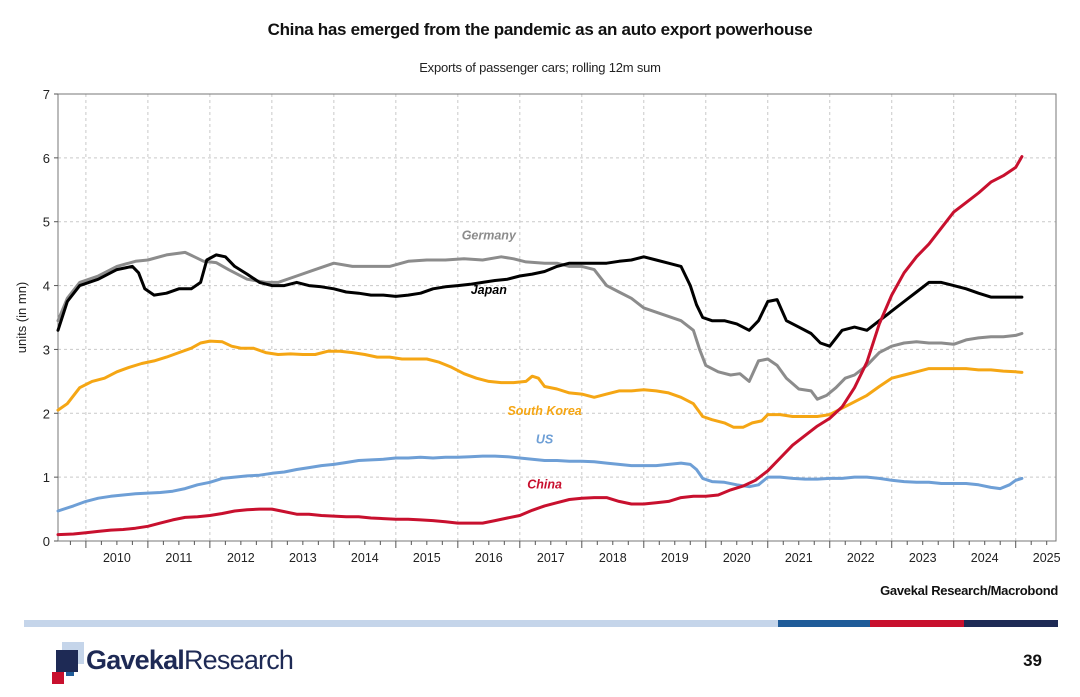 Image resolution: width=1080 pixels, height=697 pixels. Describe the element at coordinates (46, 477) in the screenshot. I see `y-tick-label: 1` at that location.